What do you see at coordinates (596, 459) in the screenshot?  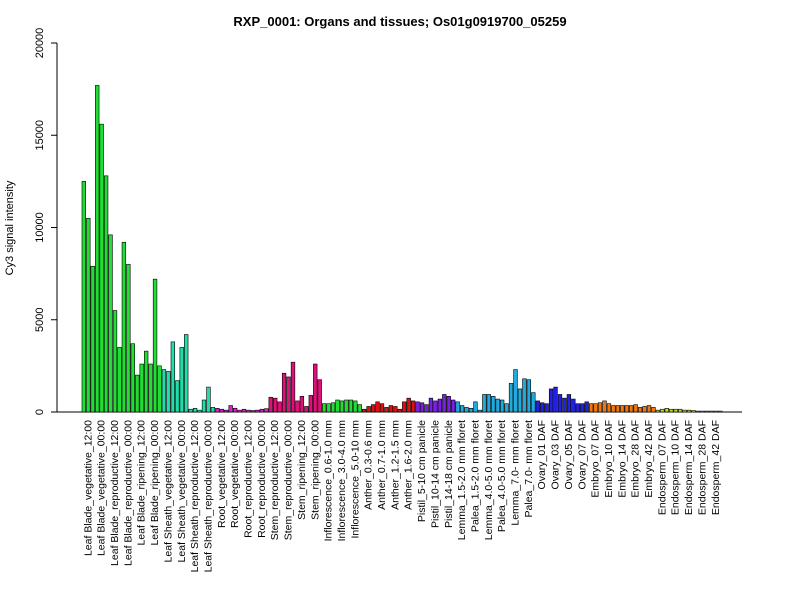 I see `x-category-label: Embryo_07 DAF` at bounding box center [596, 459].